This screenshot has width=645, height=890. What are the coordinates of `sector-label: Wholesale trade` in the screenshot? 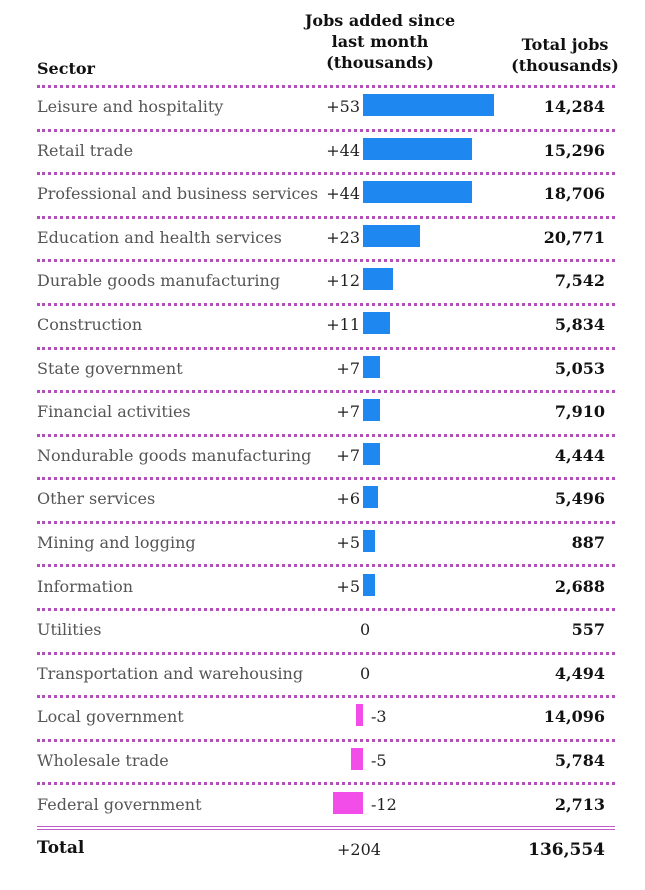 It's located at (103, 760).